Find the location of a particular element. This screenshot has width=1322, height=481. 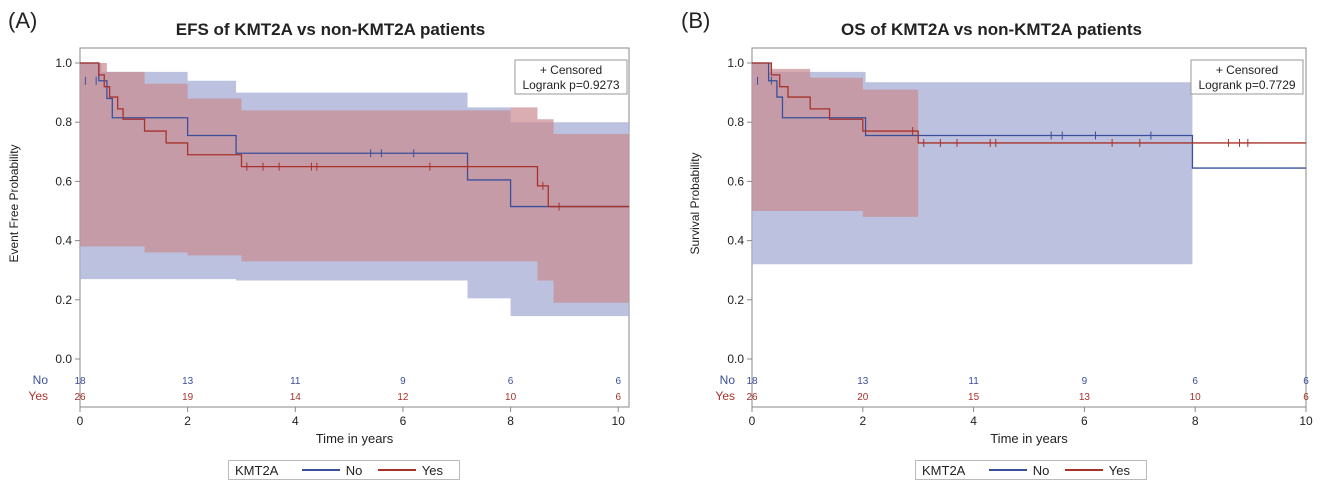

logrank-p-value: Logrank p=0.7729 is located at coordinates (1246, 85).